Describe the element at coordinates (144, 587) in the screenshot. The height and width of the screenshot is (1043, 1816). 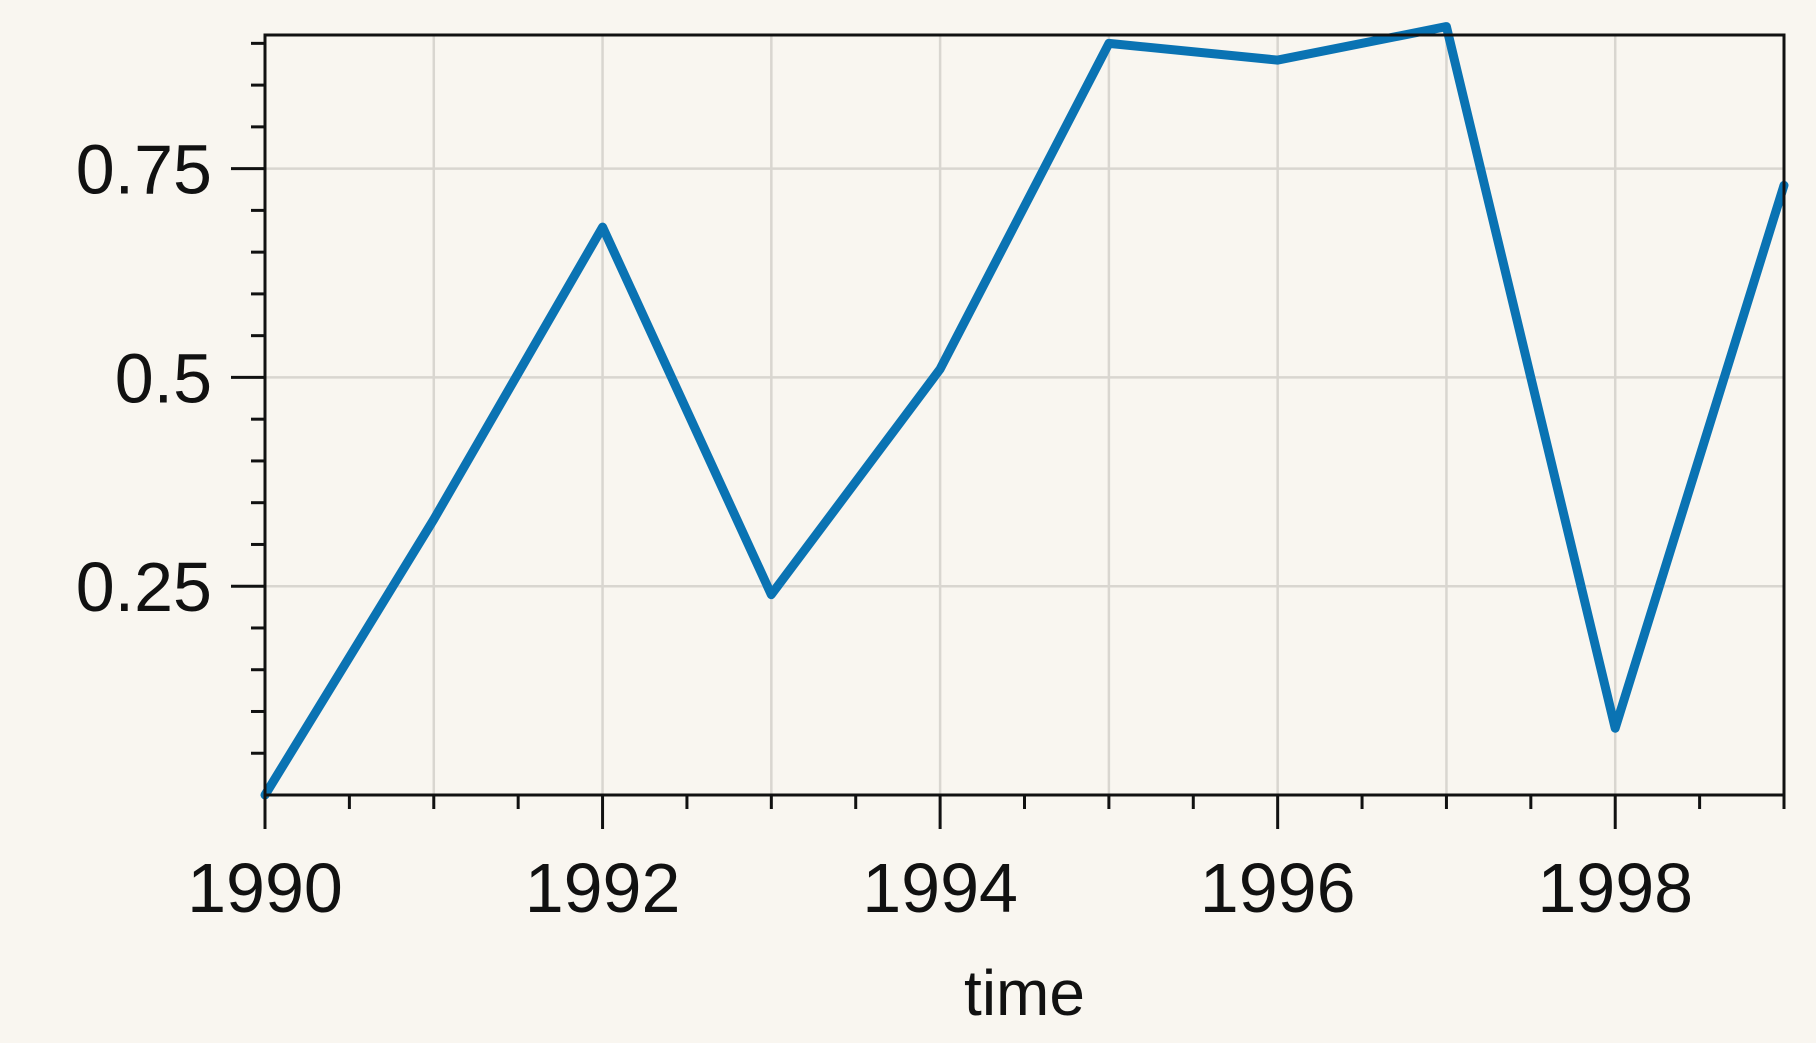
I see `y-tick-label: 0.25` at that location.